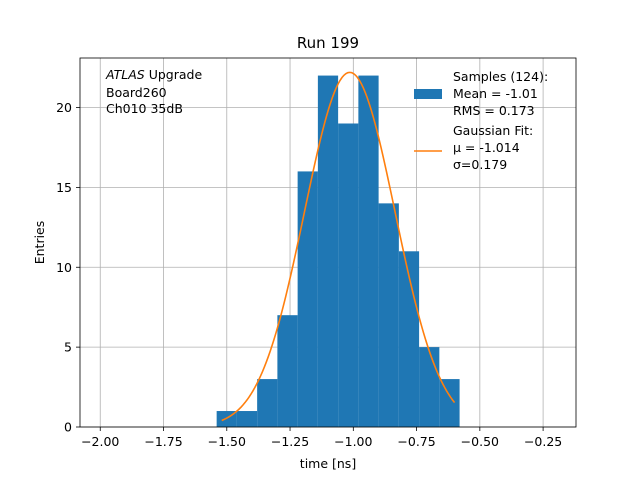 The width and height of the screenshot is (640, 480). Describe the element at coordinates (68, 347) in the screenshot. I see `y-tick-label-1: 5` at that location.